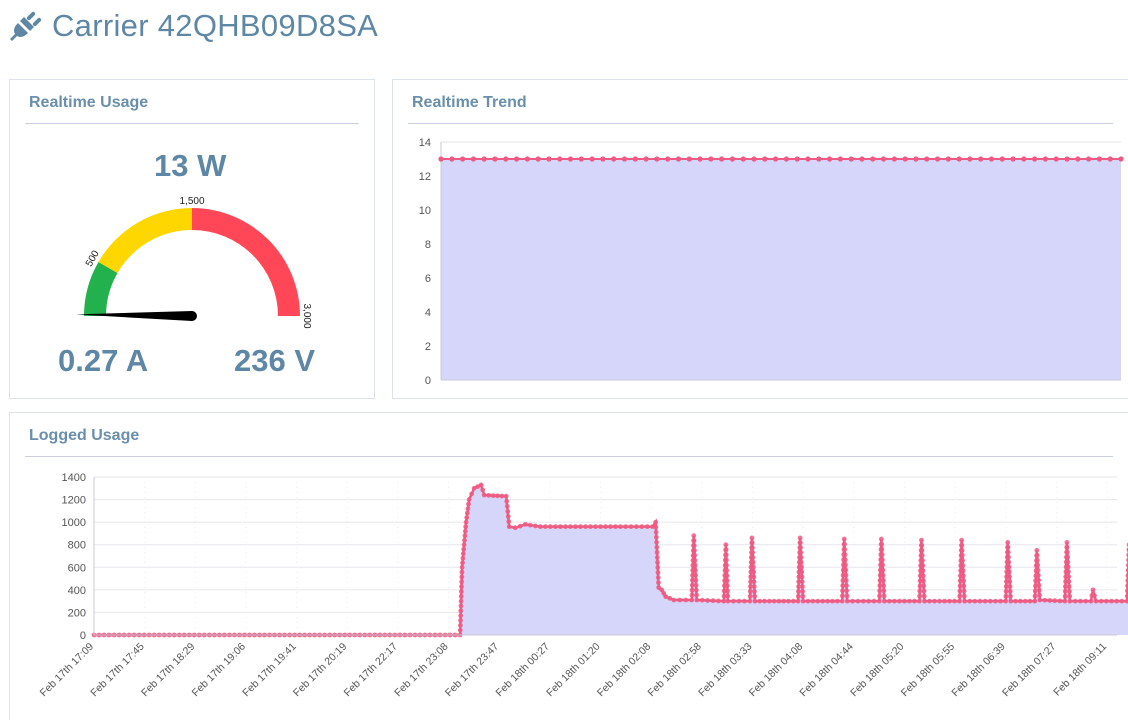 The width and height of the screenshot is (1128, 721). What do you see at coordinates (425, 211) in the screenshot?
I see `trend-y-tick: 10` at bounding box center [425, 211].